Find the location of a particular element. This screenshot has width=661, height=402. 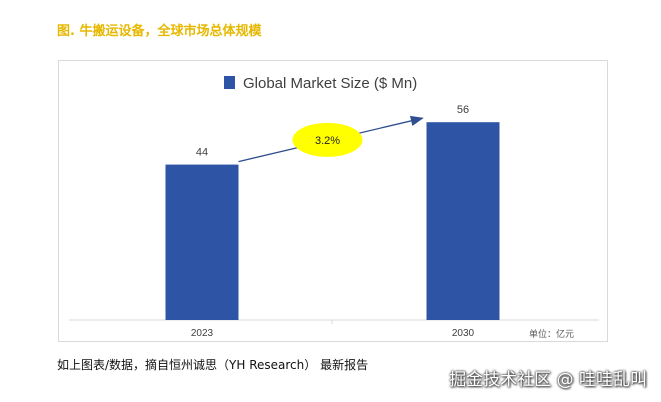

legend: Global Market Size ($ Mn) is located at coordinates (320, 83).